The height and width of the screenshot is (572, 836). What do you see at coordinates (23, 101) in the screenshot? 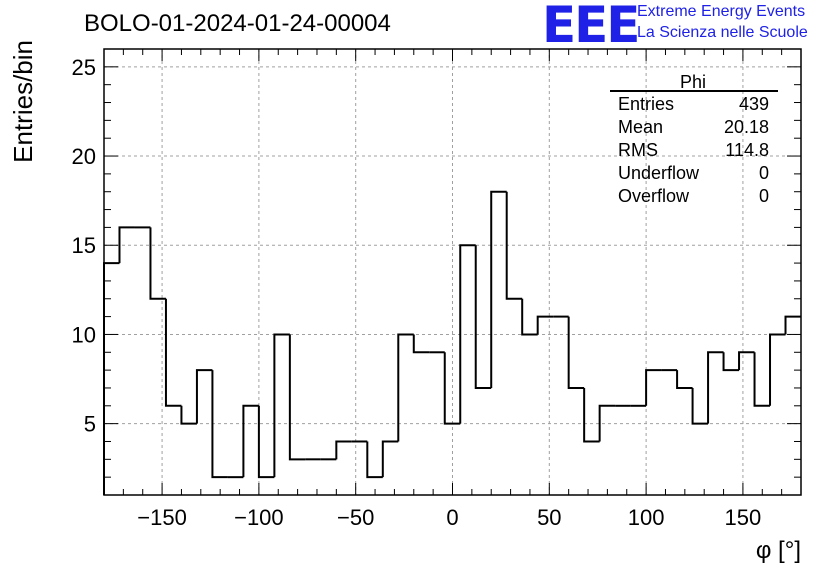
I see `y-axis-label: Entries/bin` at bounding box center [23, 101].